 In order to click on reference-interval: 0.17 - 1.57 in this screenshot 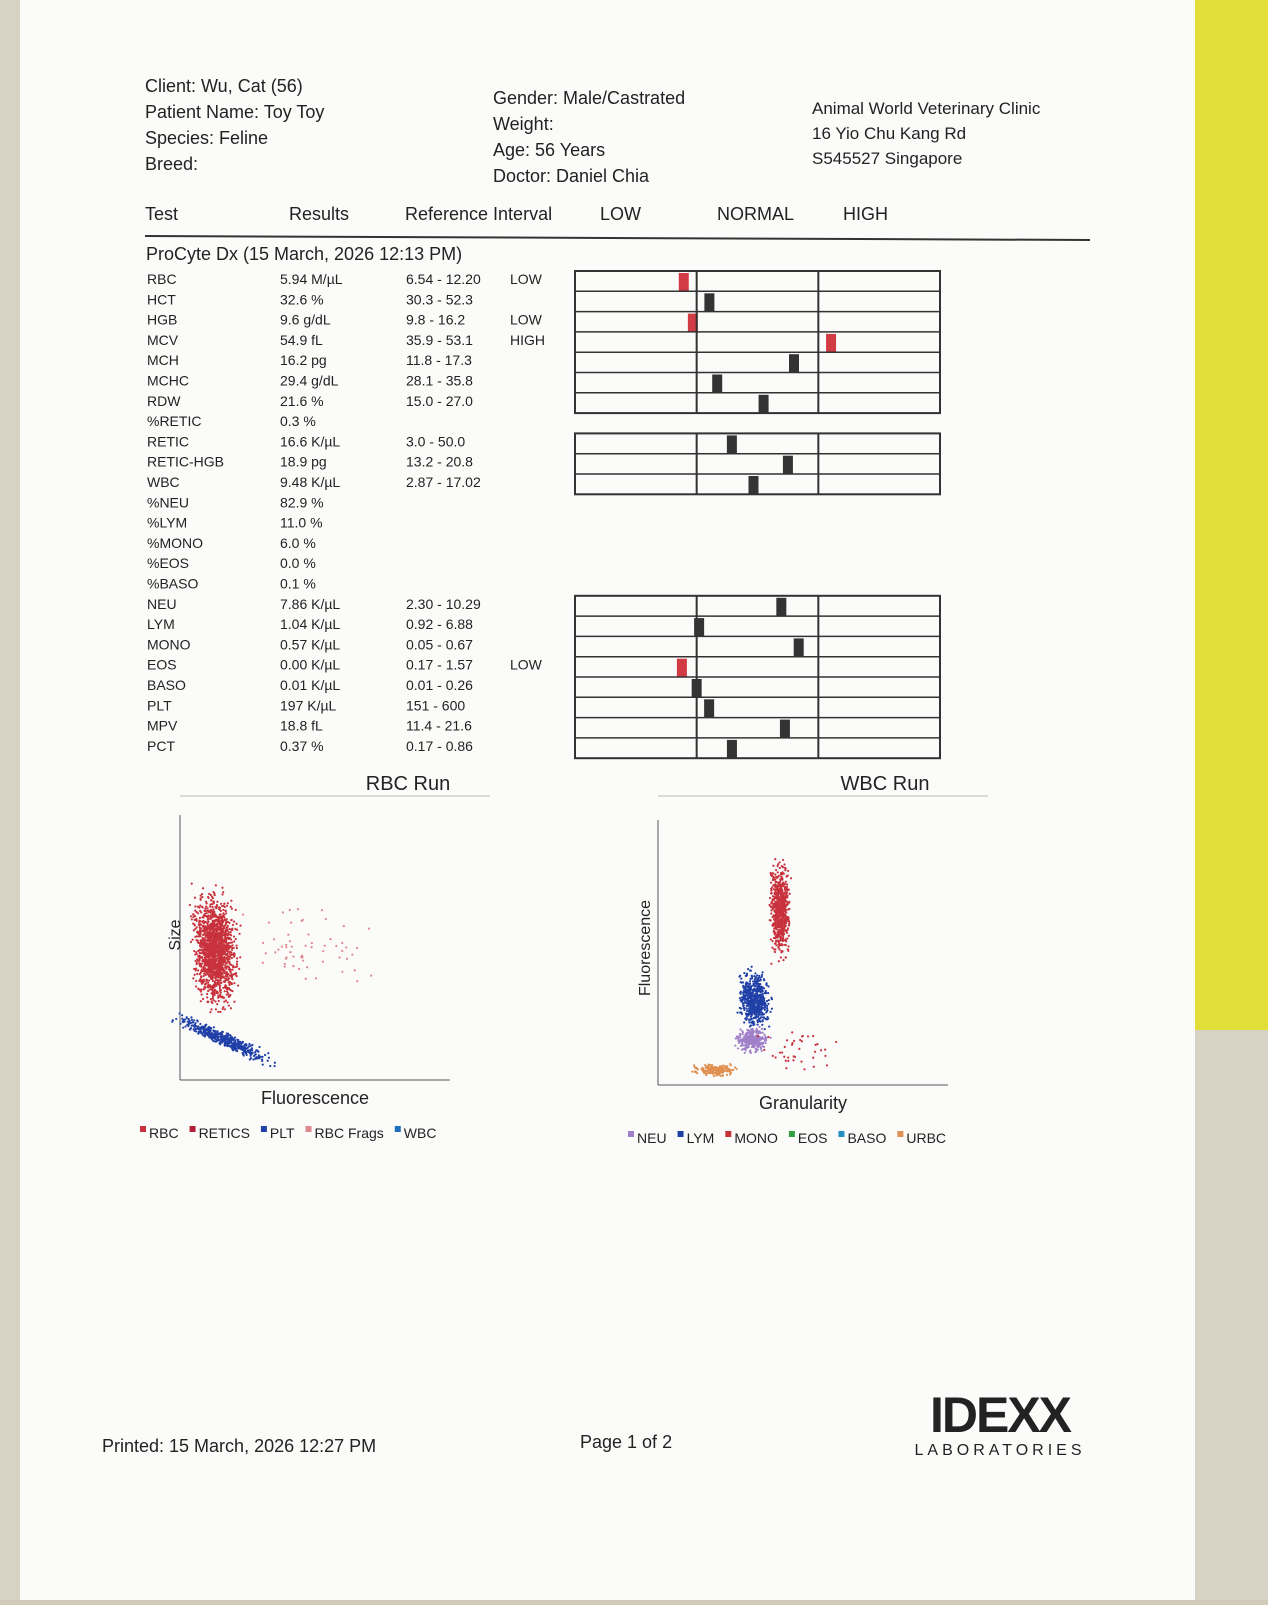, I will do `click(439, 665)`.